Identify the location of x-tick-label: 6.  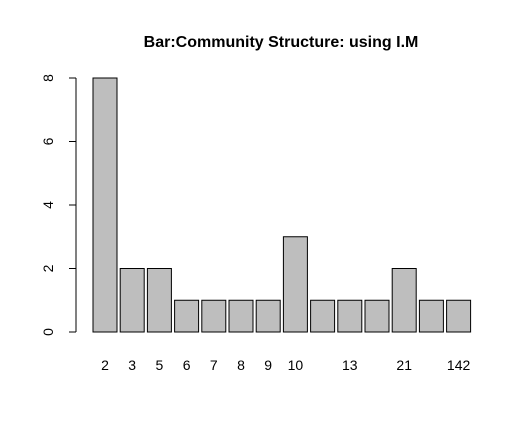
(187, 365).